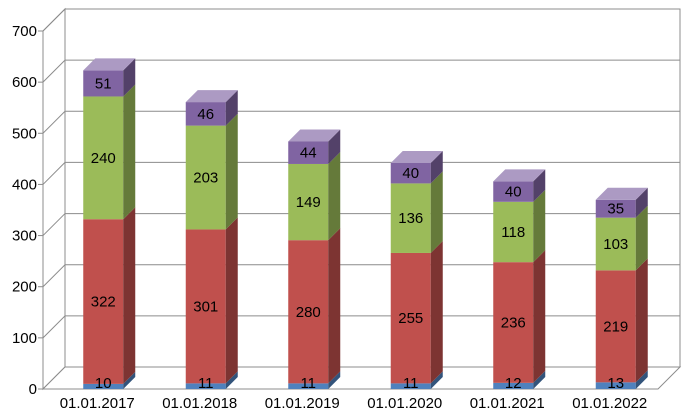 The width and height of the screenshot is (682, 412). What do you see at coordinates (507, 403) in the screenshot?
I see `x-tick-label: 01.01.2021` at bounding box center [507, 403].